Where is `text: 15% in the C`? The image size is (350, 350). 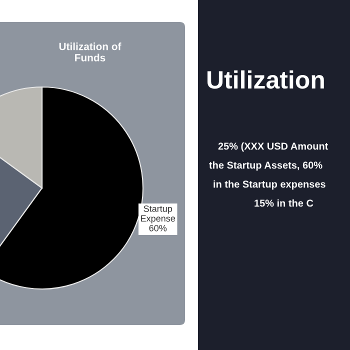
text: 15% in the C is located at coordinates (284, 203).